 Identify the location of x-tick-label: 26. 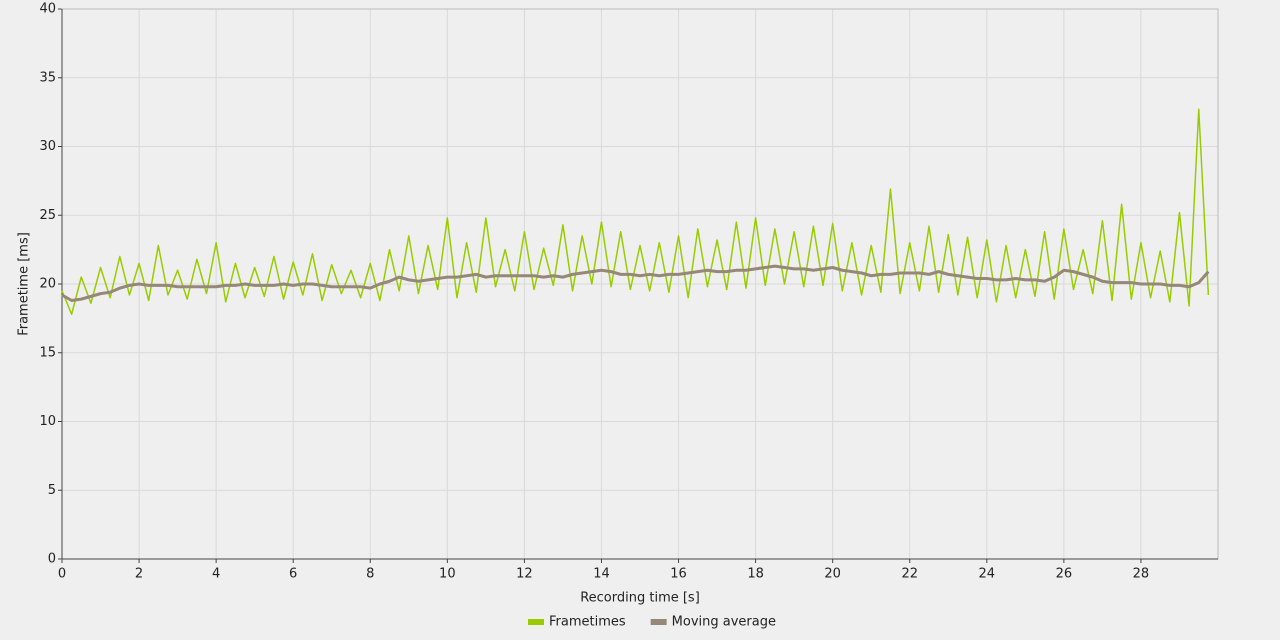
(1064, 574).